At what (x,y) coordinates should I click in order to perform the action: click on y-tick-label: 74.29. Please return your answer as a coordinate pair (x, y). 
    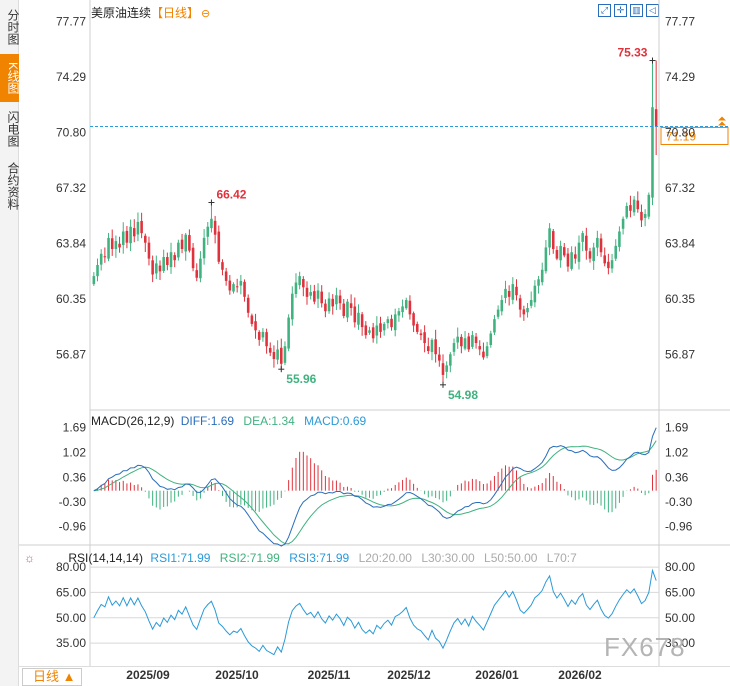
    Looking at the image, I should click on (71, 77).